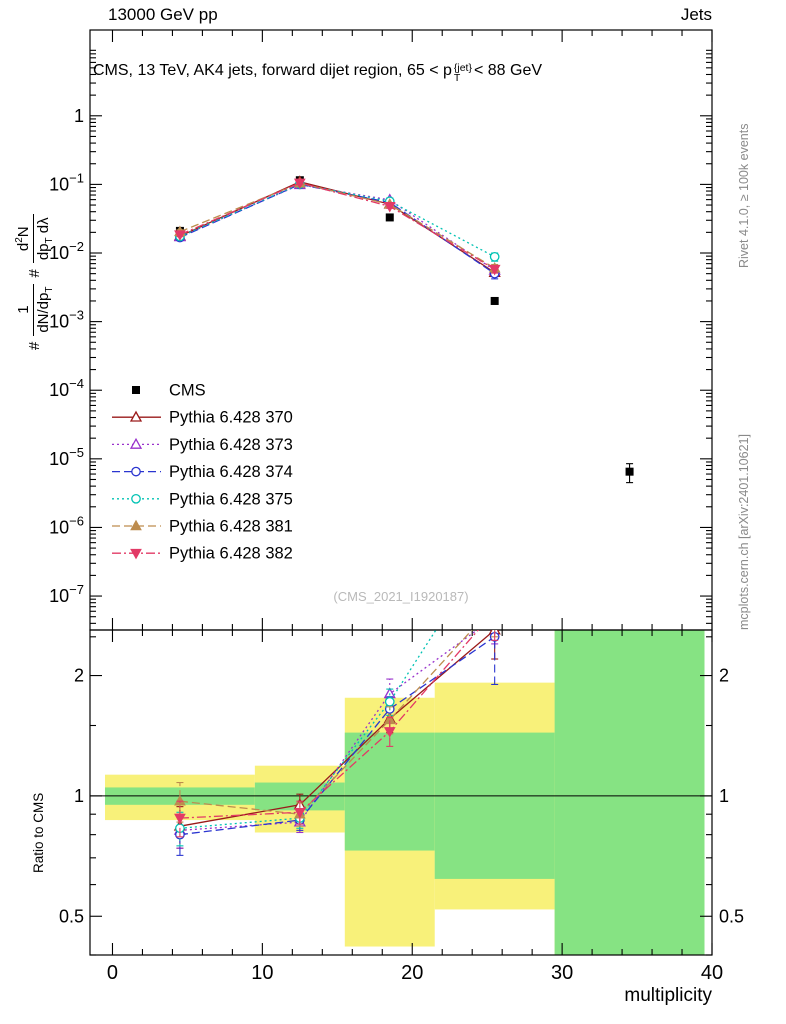  I want to click on legend-item-pythia-6-428-370: Pythia 6.428 370, so click(202, 418).